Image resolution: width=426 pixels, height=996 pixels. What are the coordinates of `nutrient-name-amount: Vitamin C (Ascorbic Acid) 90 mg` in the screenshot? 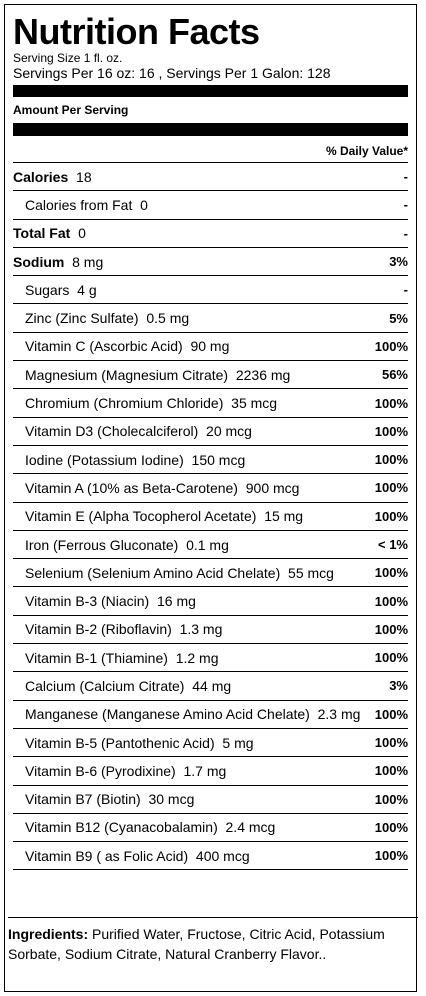 It's located at (121, 346).